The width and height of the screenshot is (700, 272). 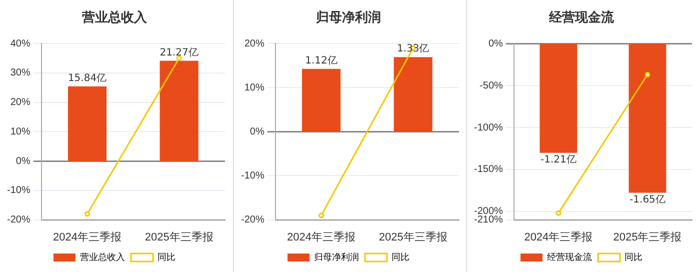 I want to click on y-tick-label: 40%, so click(x=20, y=44).